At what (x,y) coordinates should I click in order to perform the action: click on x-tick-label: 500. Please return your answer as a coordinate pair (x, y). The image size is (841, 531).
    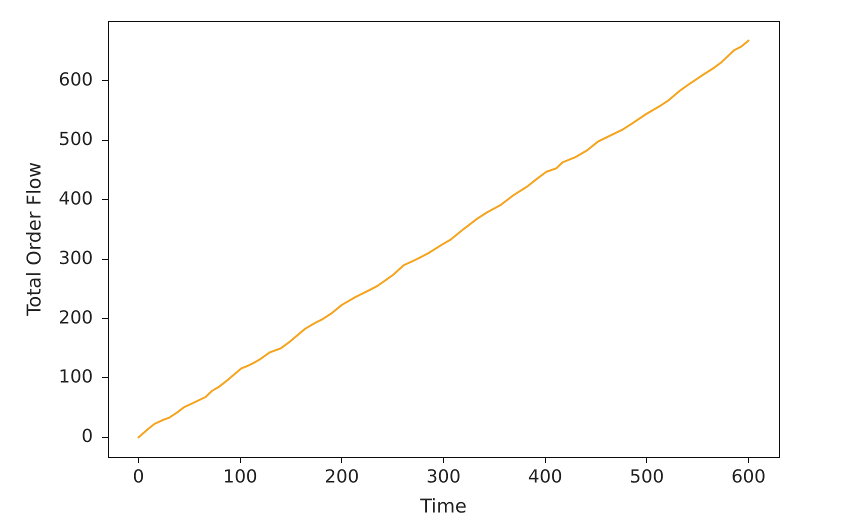
    Looking at the image, I should click on (647, 477).